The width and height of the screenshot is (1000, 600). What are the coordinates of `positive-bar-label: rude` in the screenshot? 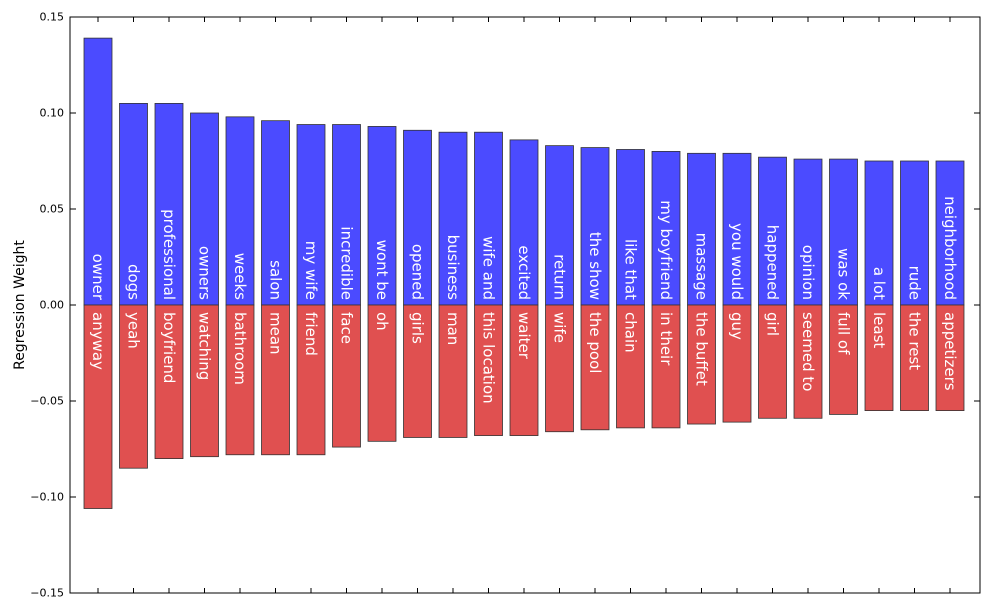 It's located at (915, 283).